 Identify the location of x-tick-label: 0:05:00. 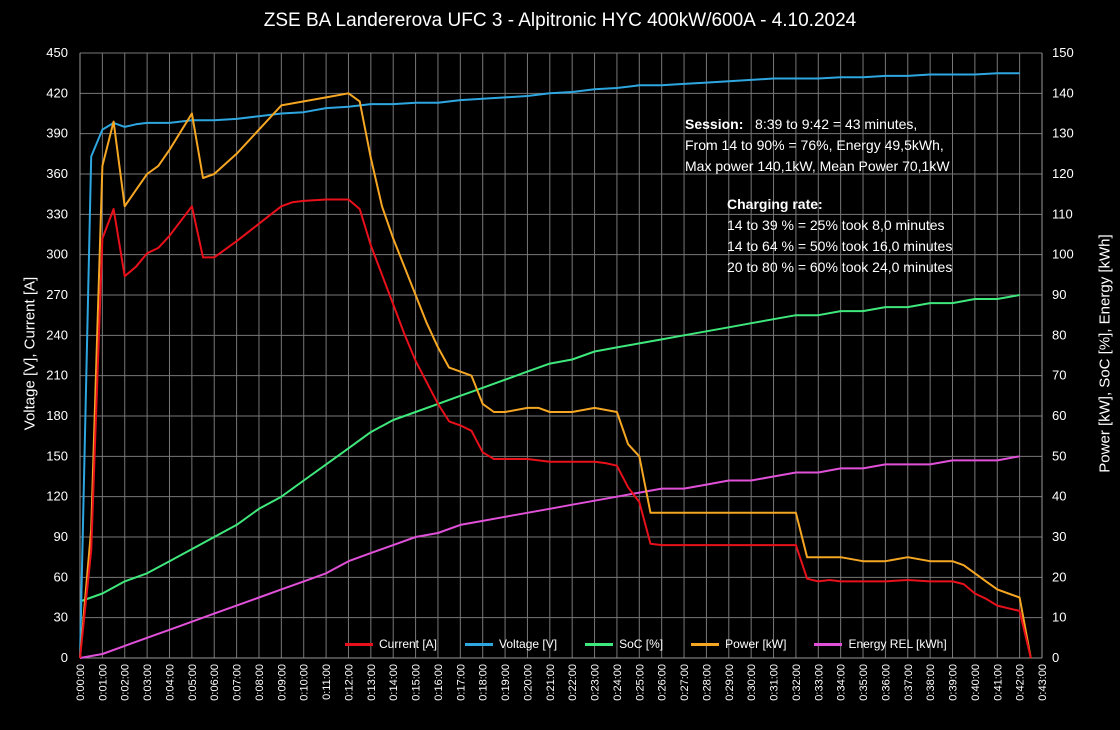
(193, 682).